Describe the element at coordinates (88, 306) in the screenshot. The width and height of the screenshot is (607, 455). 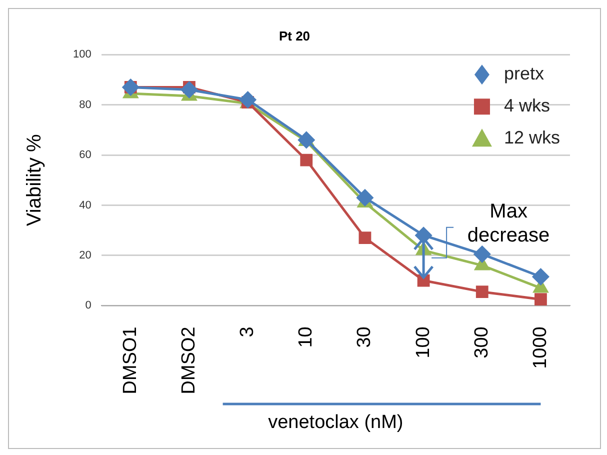
I see `y-tick-label: 0` at that location.